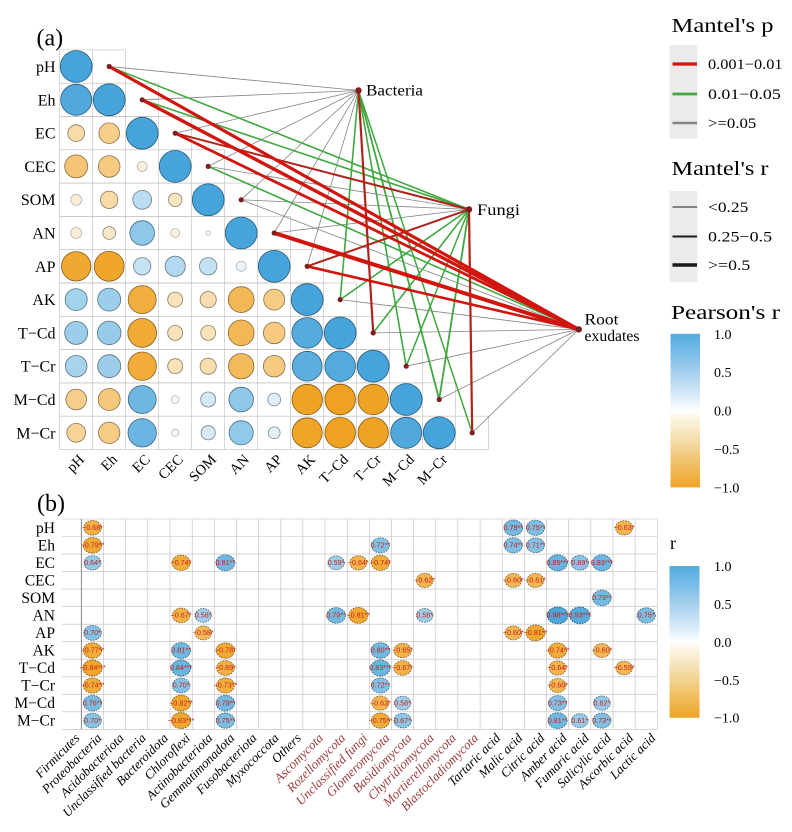  What do you see at coordinates (402, 720) in the screenshot?
I see `svg-text: 0.67*` at bounding box center [402, 720].